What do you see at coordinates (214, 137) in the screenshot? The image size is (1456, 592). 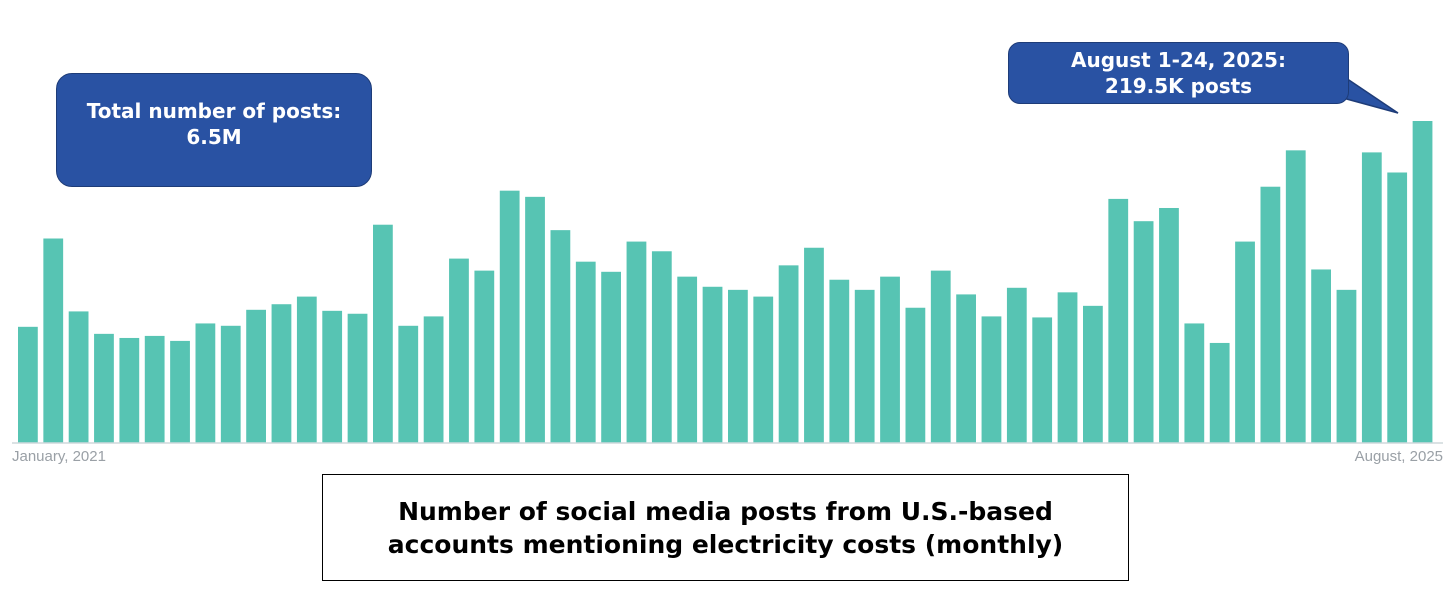 I see `total-posts-value: 6.5M` at bounding box center [214, 137].